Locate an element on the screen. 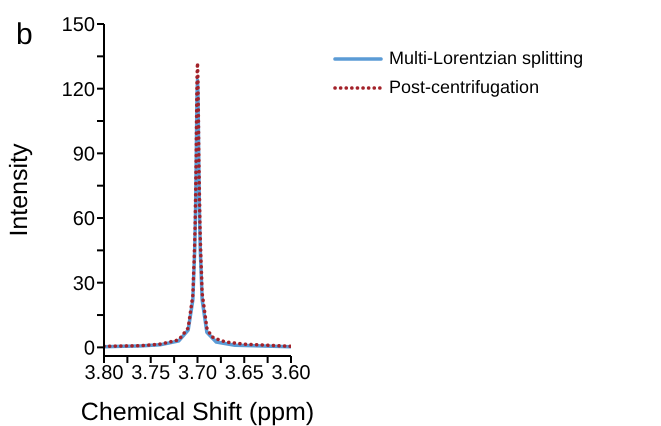 This screenshot has width=661, height=426. y-tick-label: 60 is located at coordinates (83, 219).